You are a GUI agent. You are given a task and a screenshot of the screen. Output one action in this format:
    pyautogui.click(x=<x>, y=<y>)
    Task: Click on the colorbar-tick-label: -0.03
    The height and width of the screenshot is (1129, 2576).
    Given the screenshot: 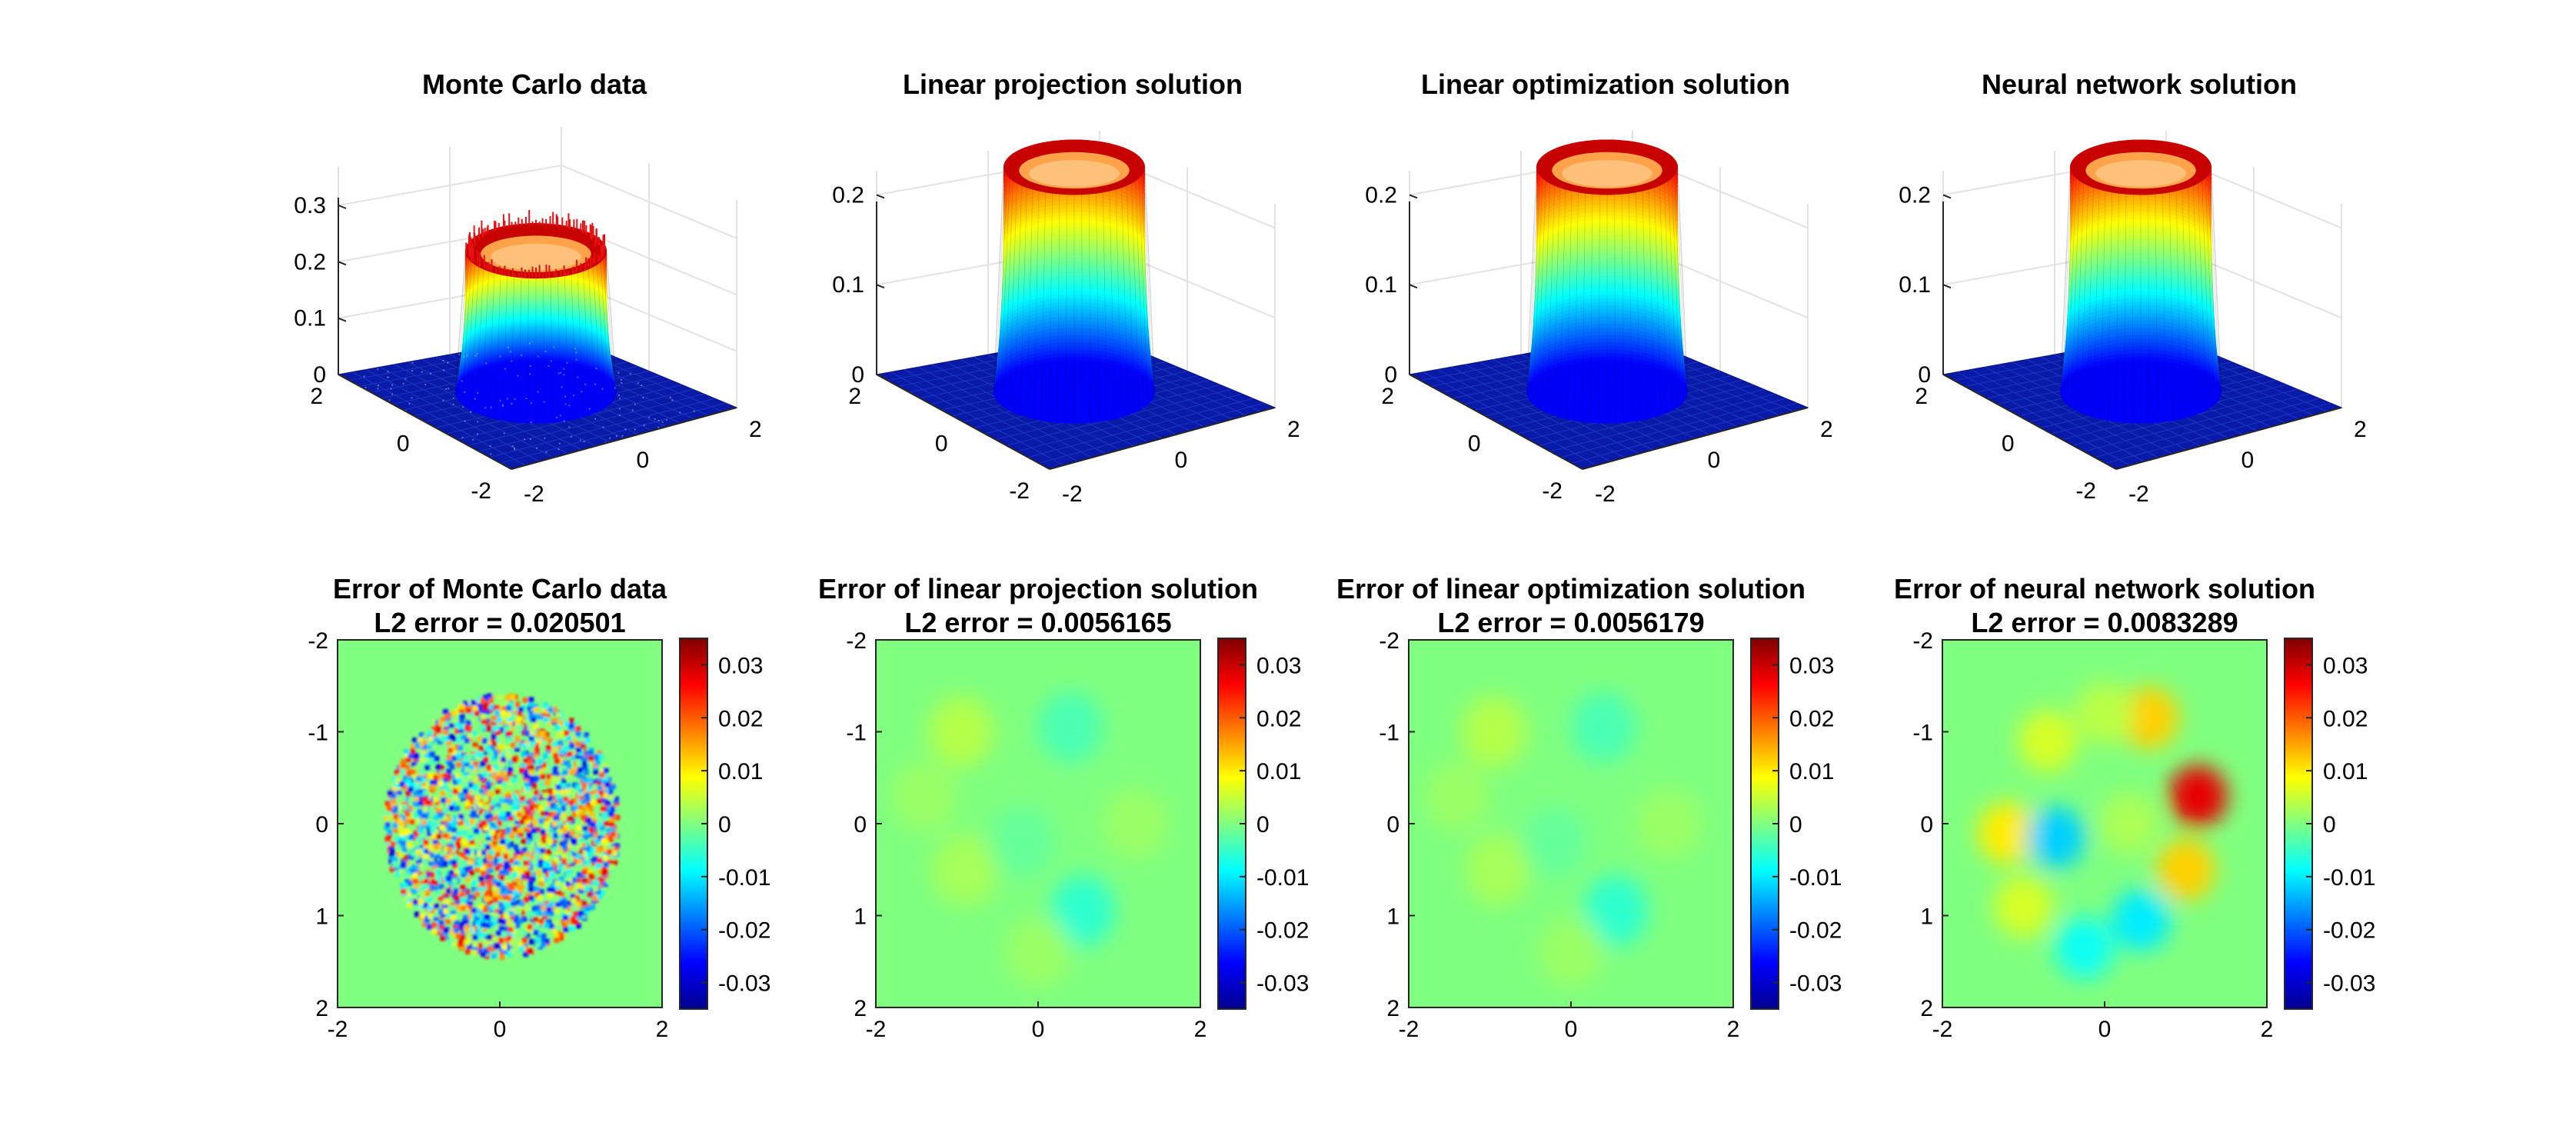 What is the action you would take?
    pyautogui.click(x=1282, y=984)
    